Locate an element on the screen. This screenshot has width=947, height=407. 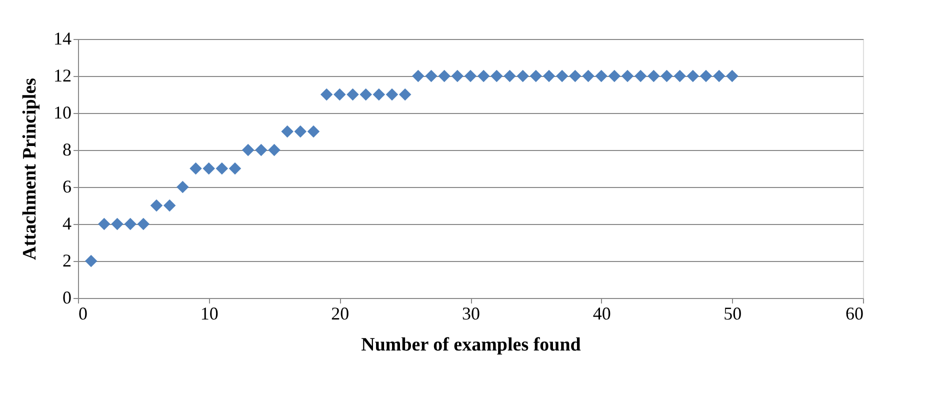
y-tick-label: 4 is located at coordinates (67, 224).